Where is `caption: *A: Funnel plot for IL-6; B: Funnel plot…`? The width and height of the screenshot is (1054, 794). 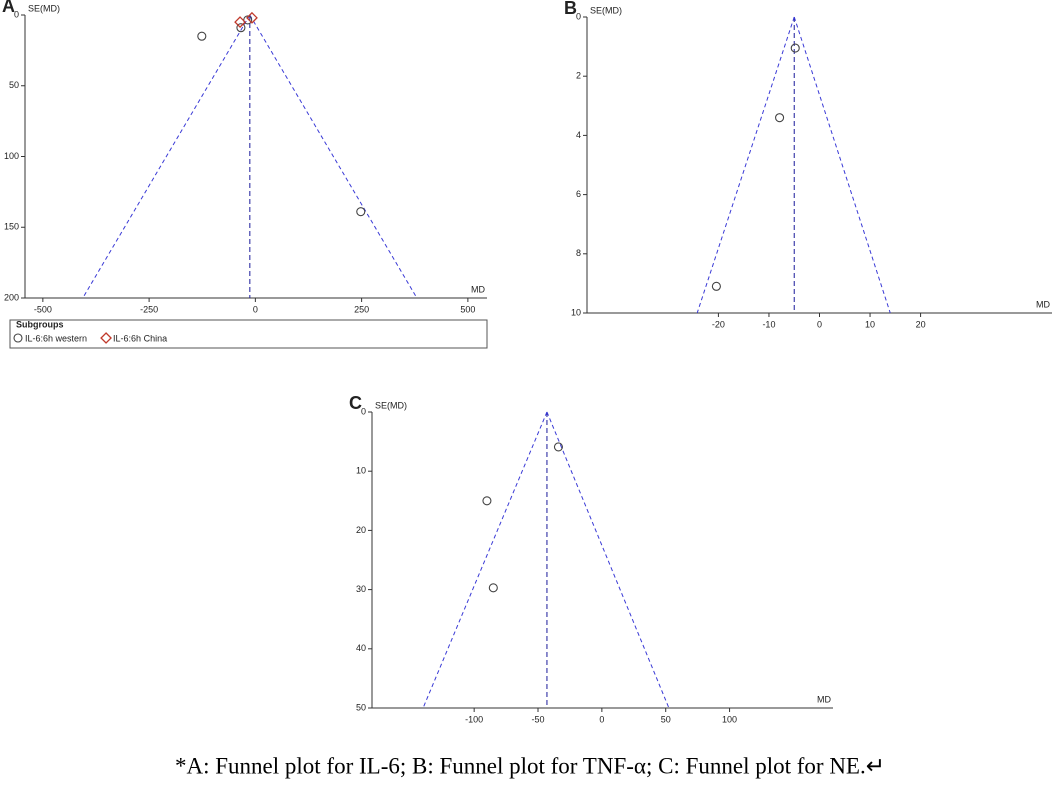 caption: *A: Funnel plot for IL-6; B: Funnel plot… is located at coordinates (530, 765).